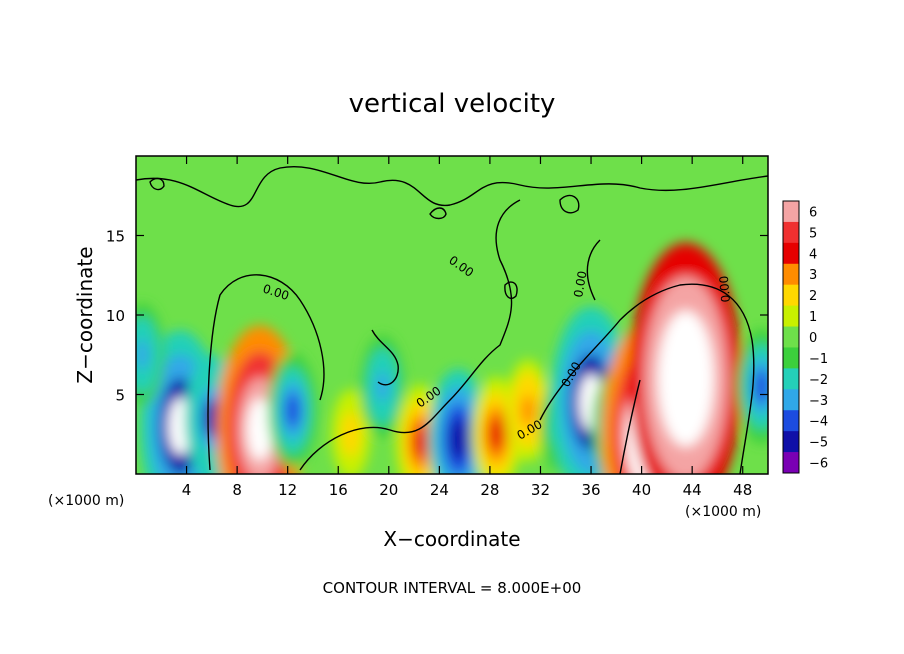 The height and width of the screenshot is (654, 904). I want to click on y-tick-label: 15, so click(115, 237).